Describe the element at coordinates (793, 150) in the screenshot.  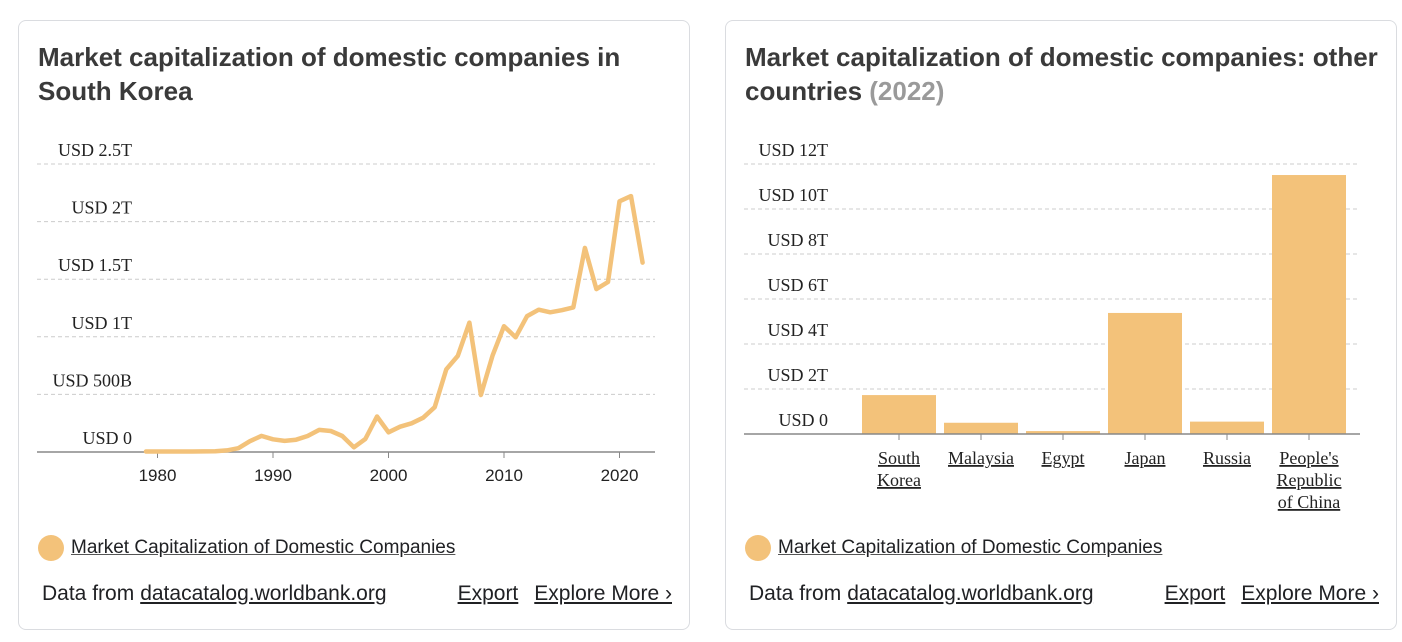
I see `y-tick-label: USD 12T` at that location.